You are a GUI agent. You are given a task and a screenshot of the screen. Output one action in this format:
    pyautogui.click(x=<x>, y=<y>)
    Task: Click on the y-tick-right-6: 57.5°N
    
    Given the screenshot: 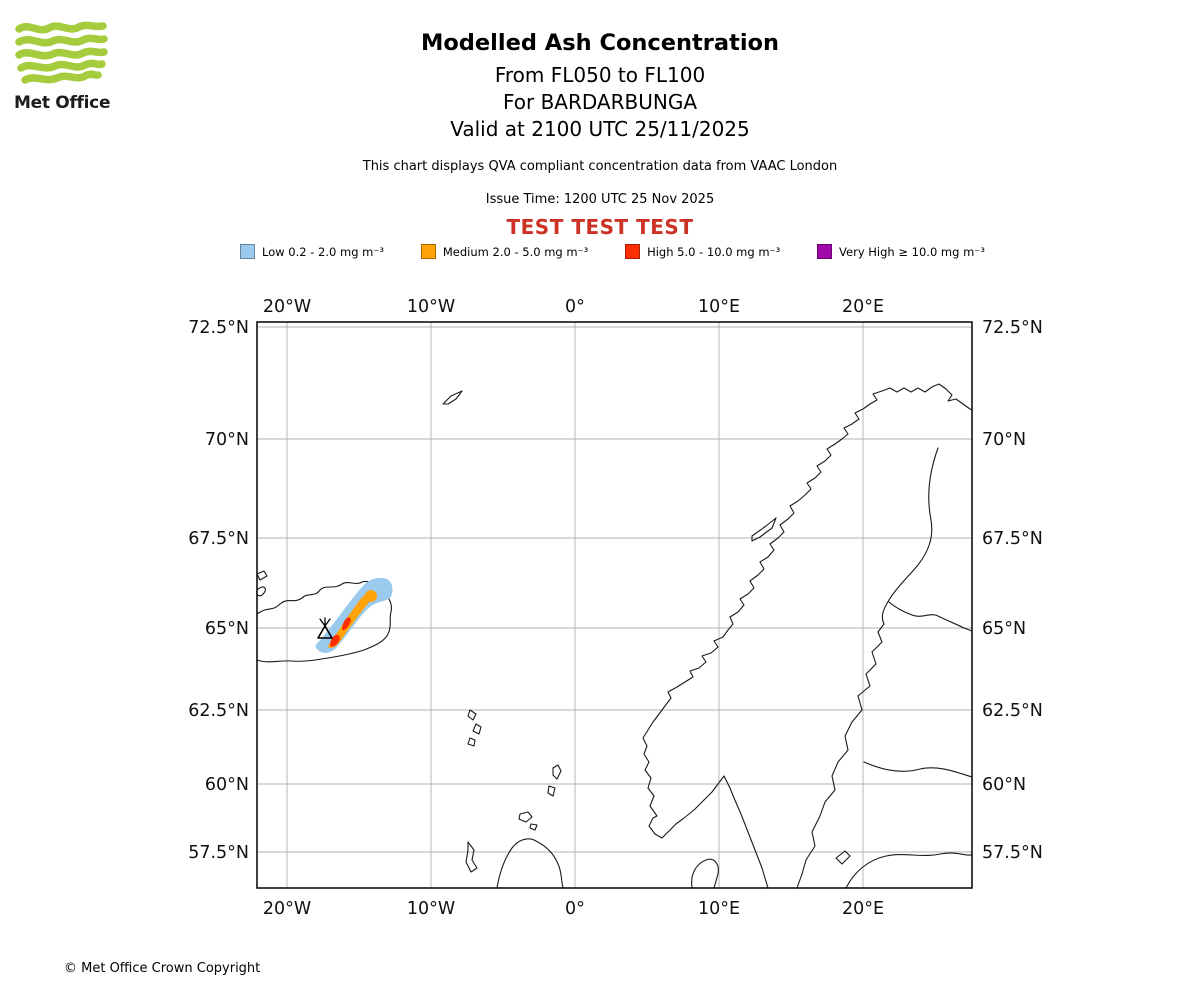 What is the action you would take?
    pyautogui.click(x=1012, y=853)
    